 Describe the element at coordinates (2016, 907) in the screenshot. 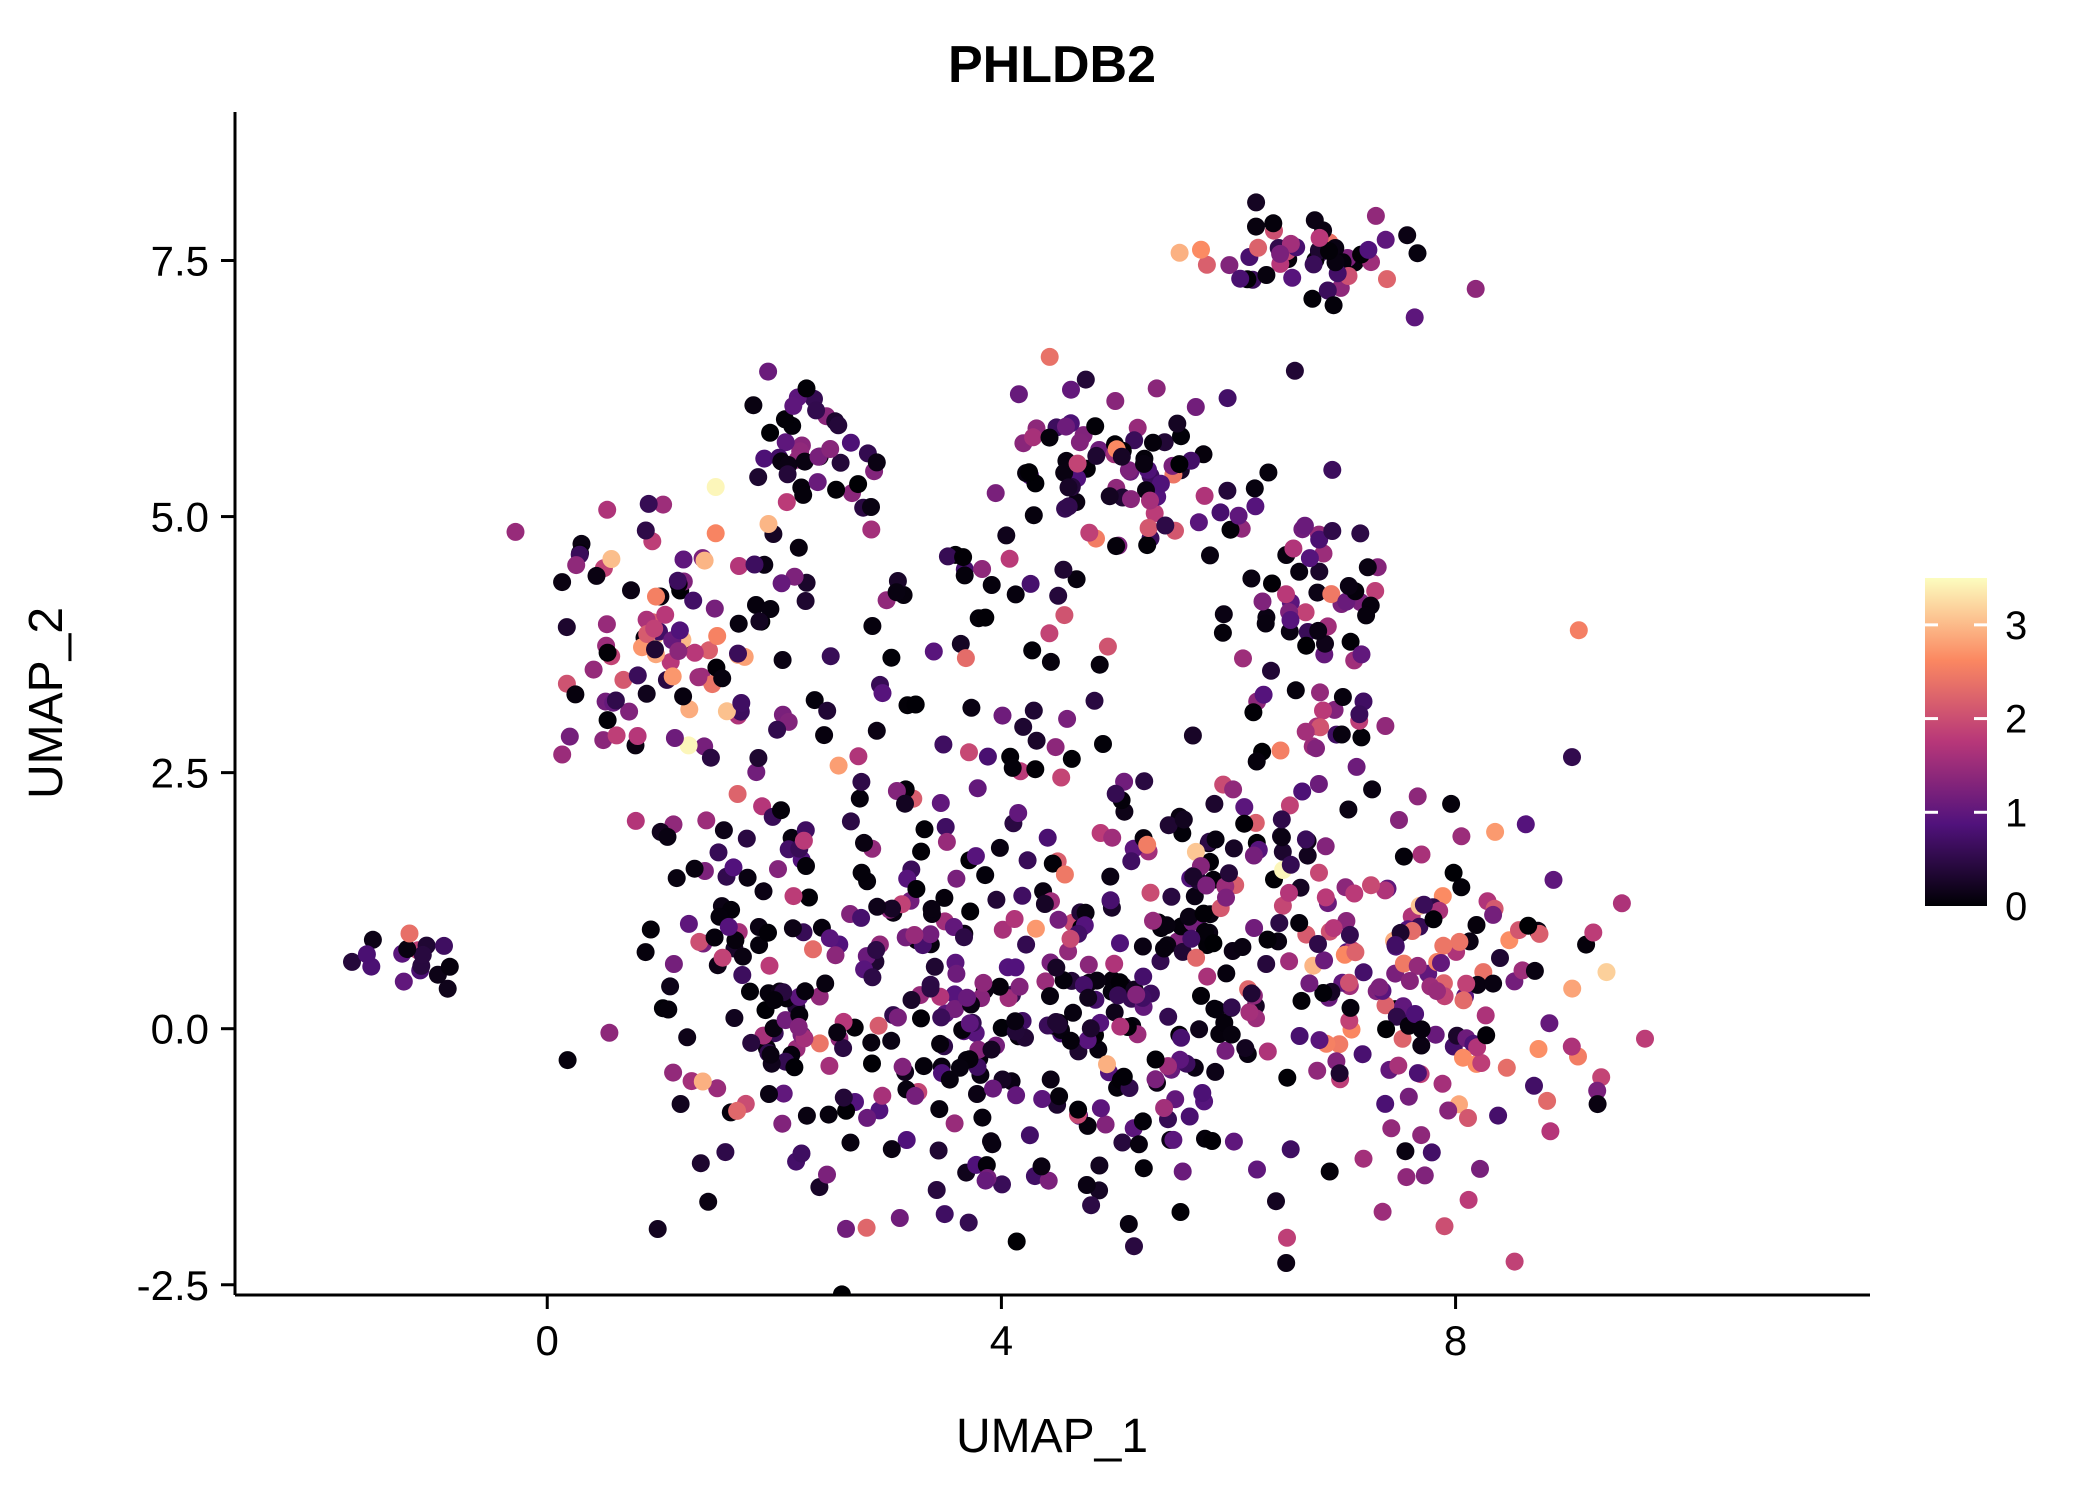

I see `colorbar-tick-label: 0` at that location.